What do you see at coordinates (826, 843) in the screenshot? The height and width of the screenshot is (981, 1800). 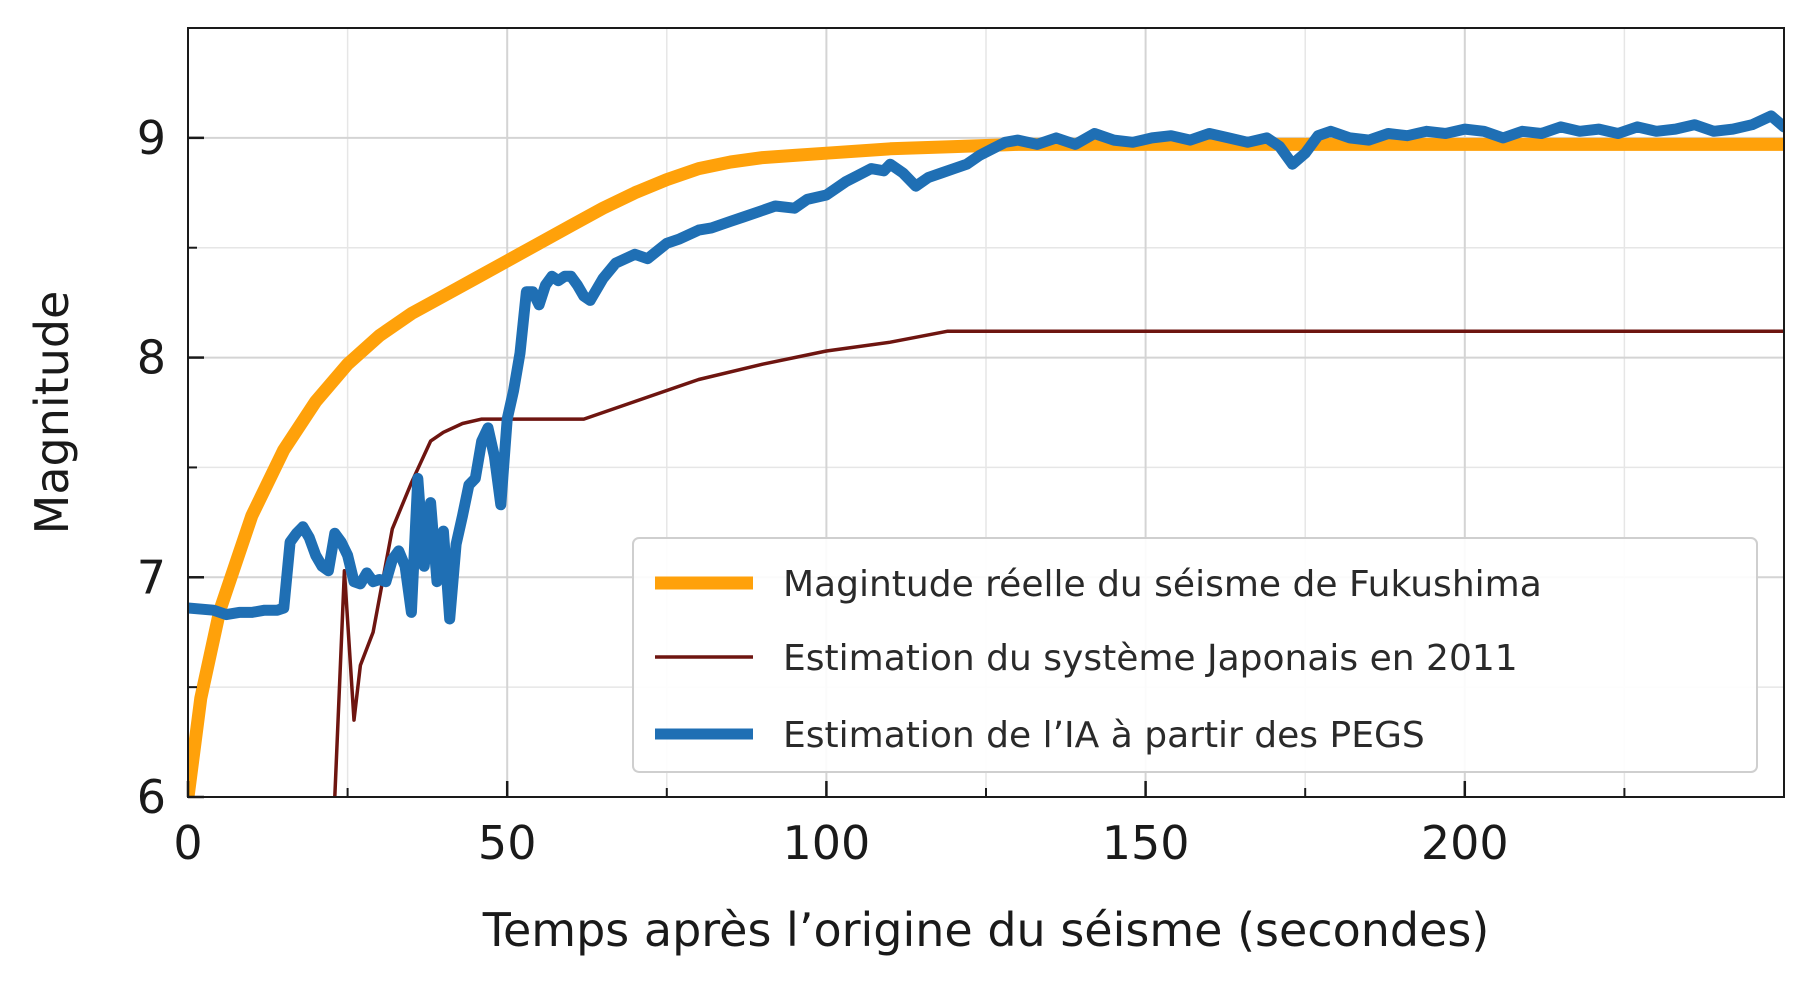 I see `x-tick-label: 100` at bounding box center [826, 843].